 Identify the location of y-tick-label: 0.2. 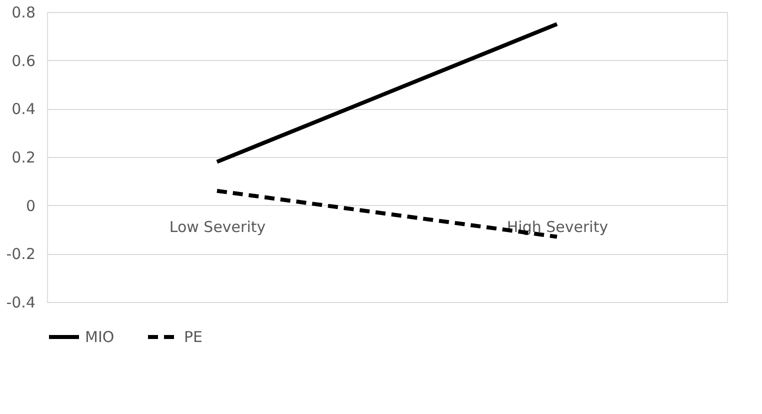
(24, 157).